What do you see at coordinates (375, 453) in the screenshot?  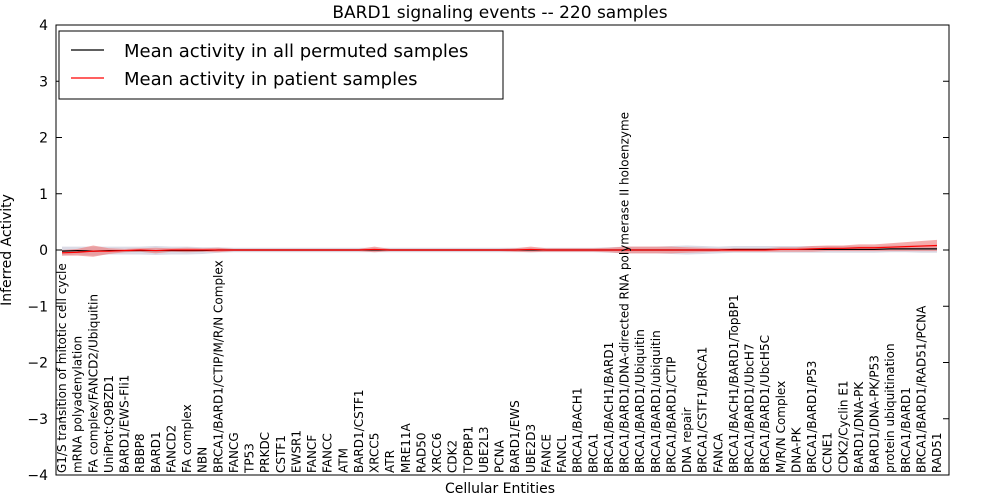 I see `x-tick-label: XRCC5` at bounding box center [375, 453].